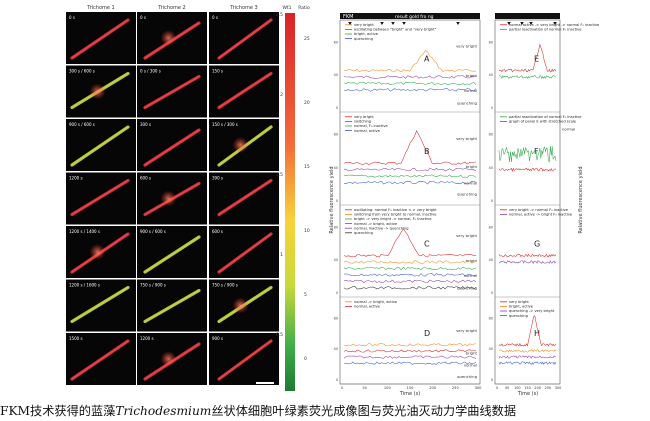 Image resolution: width=650 pixels, height=421 pixels. Describe the element at coordinates (348, 17) in the screenshot. I see `flkm-label: FKM` at that location.